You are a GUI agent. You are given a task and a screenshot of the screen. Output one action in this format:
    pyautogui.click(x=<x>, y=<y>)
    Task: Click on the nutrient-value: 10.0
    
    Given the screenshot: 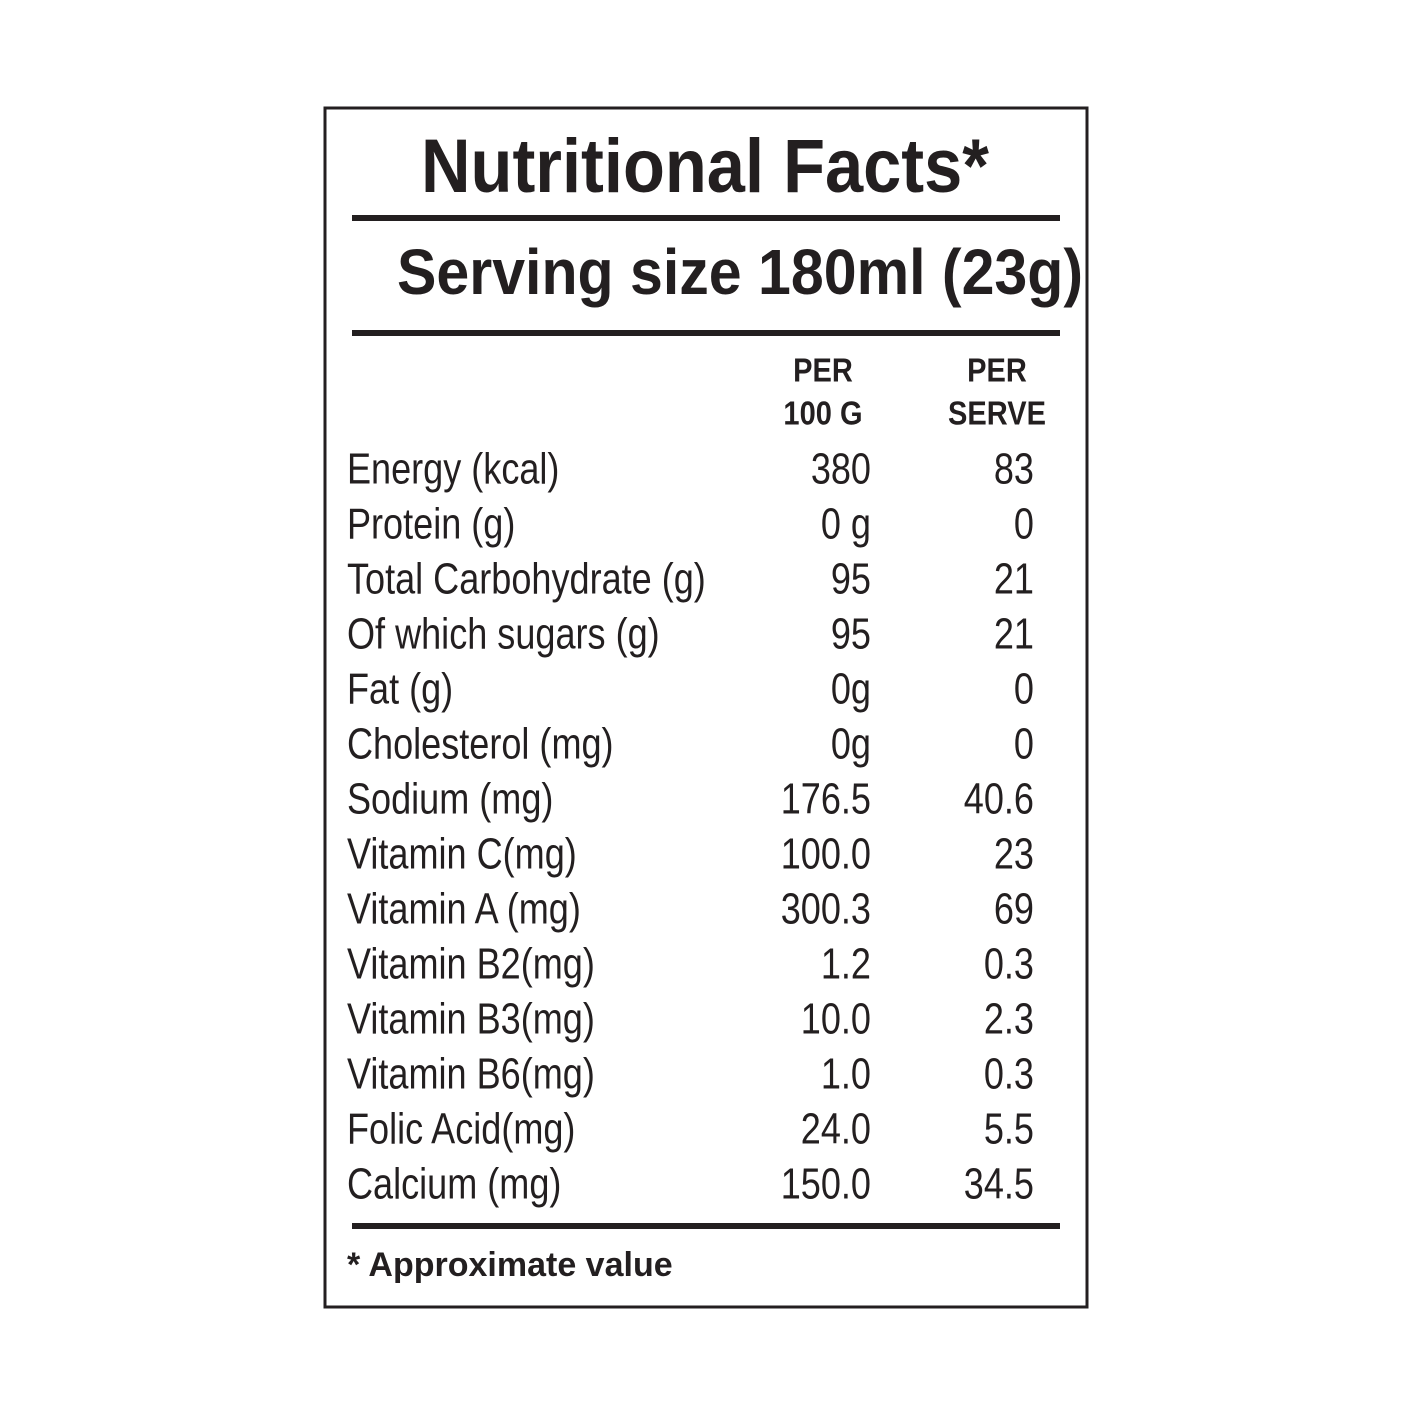 What is the action you would take?
    pyautogui.click(x=836, y=1018)
    